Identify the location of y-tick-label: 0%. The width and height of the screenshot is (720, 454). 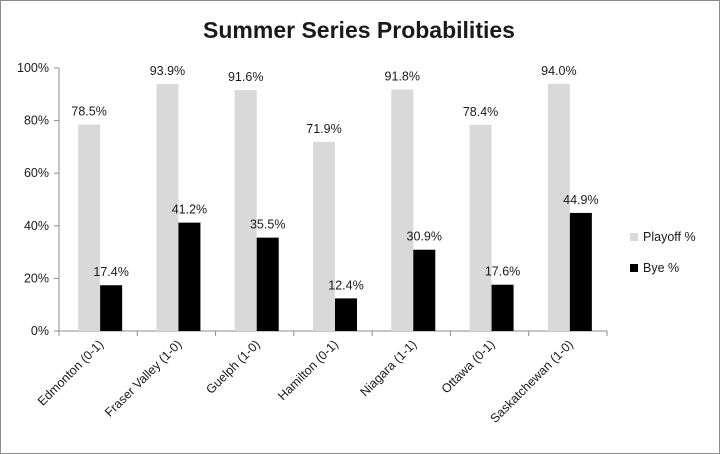
(40, 331).